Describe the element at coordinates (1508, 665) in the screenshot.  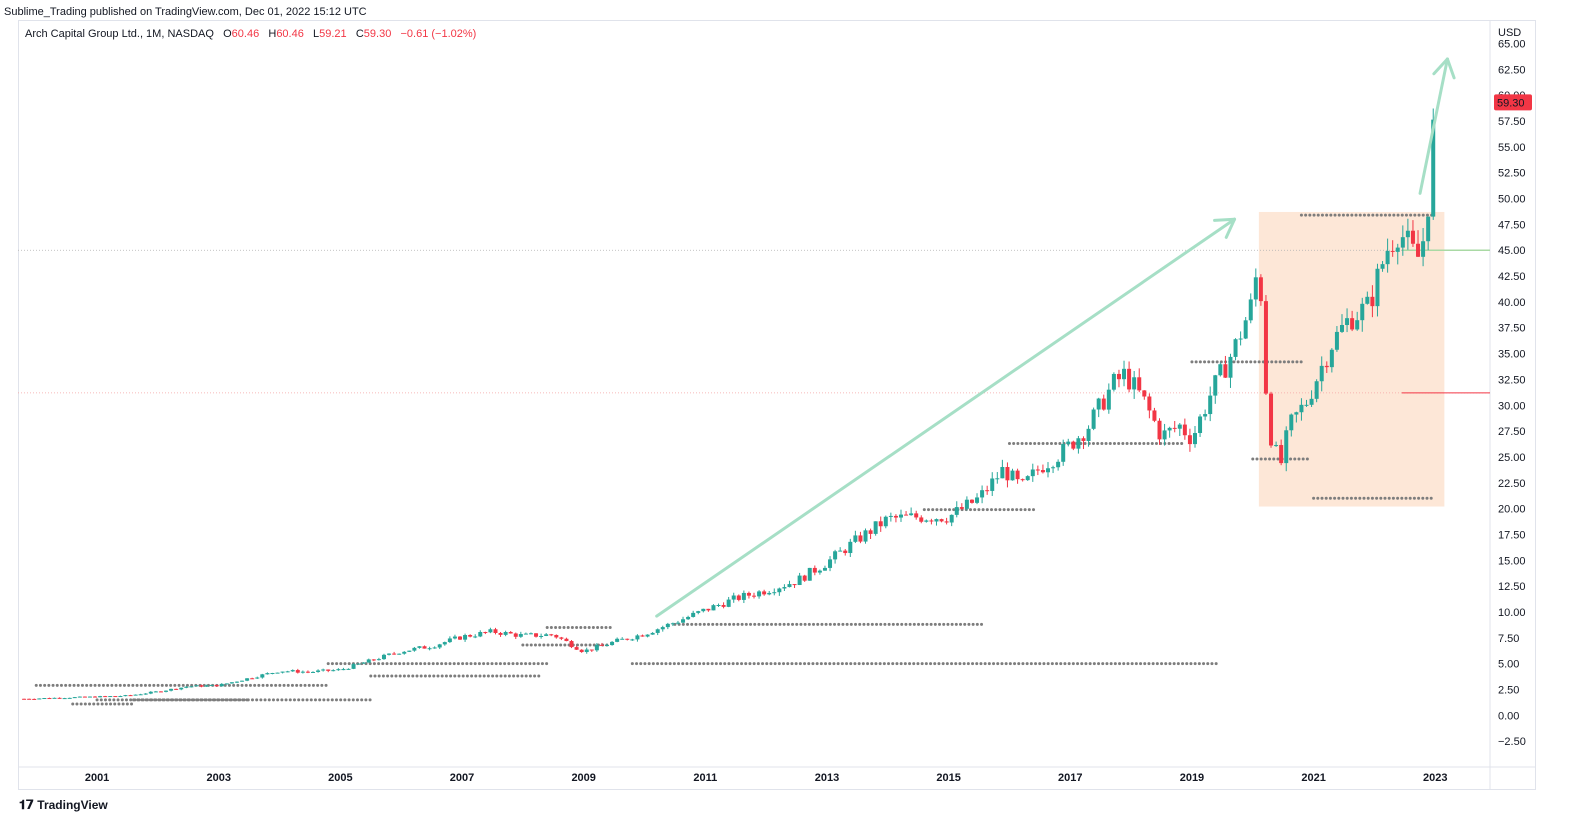
I see `y-tick-label: 5.00` at that location.